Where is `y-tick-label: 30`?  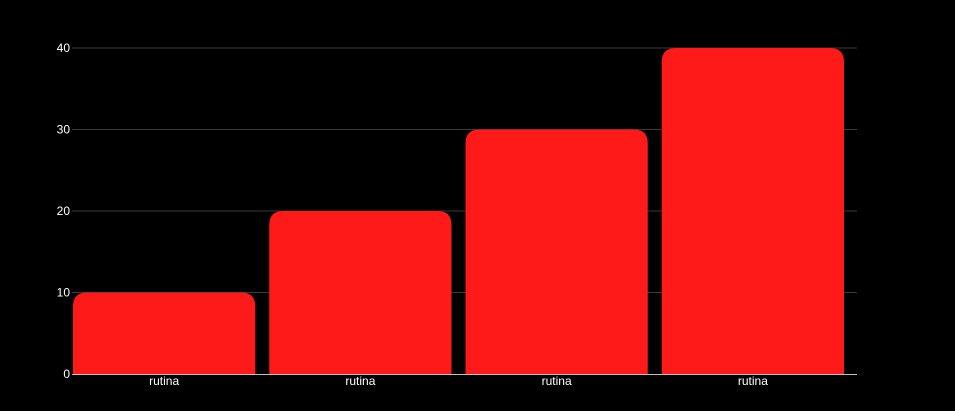
y-tick-label: 30 is located at coordinates (64, 130).